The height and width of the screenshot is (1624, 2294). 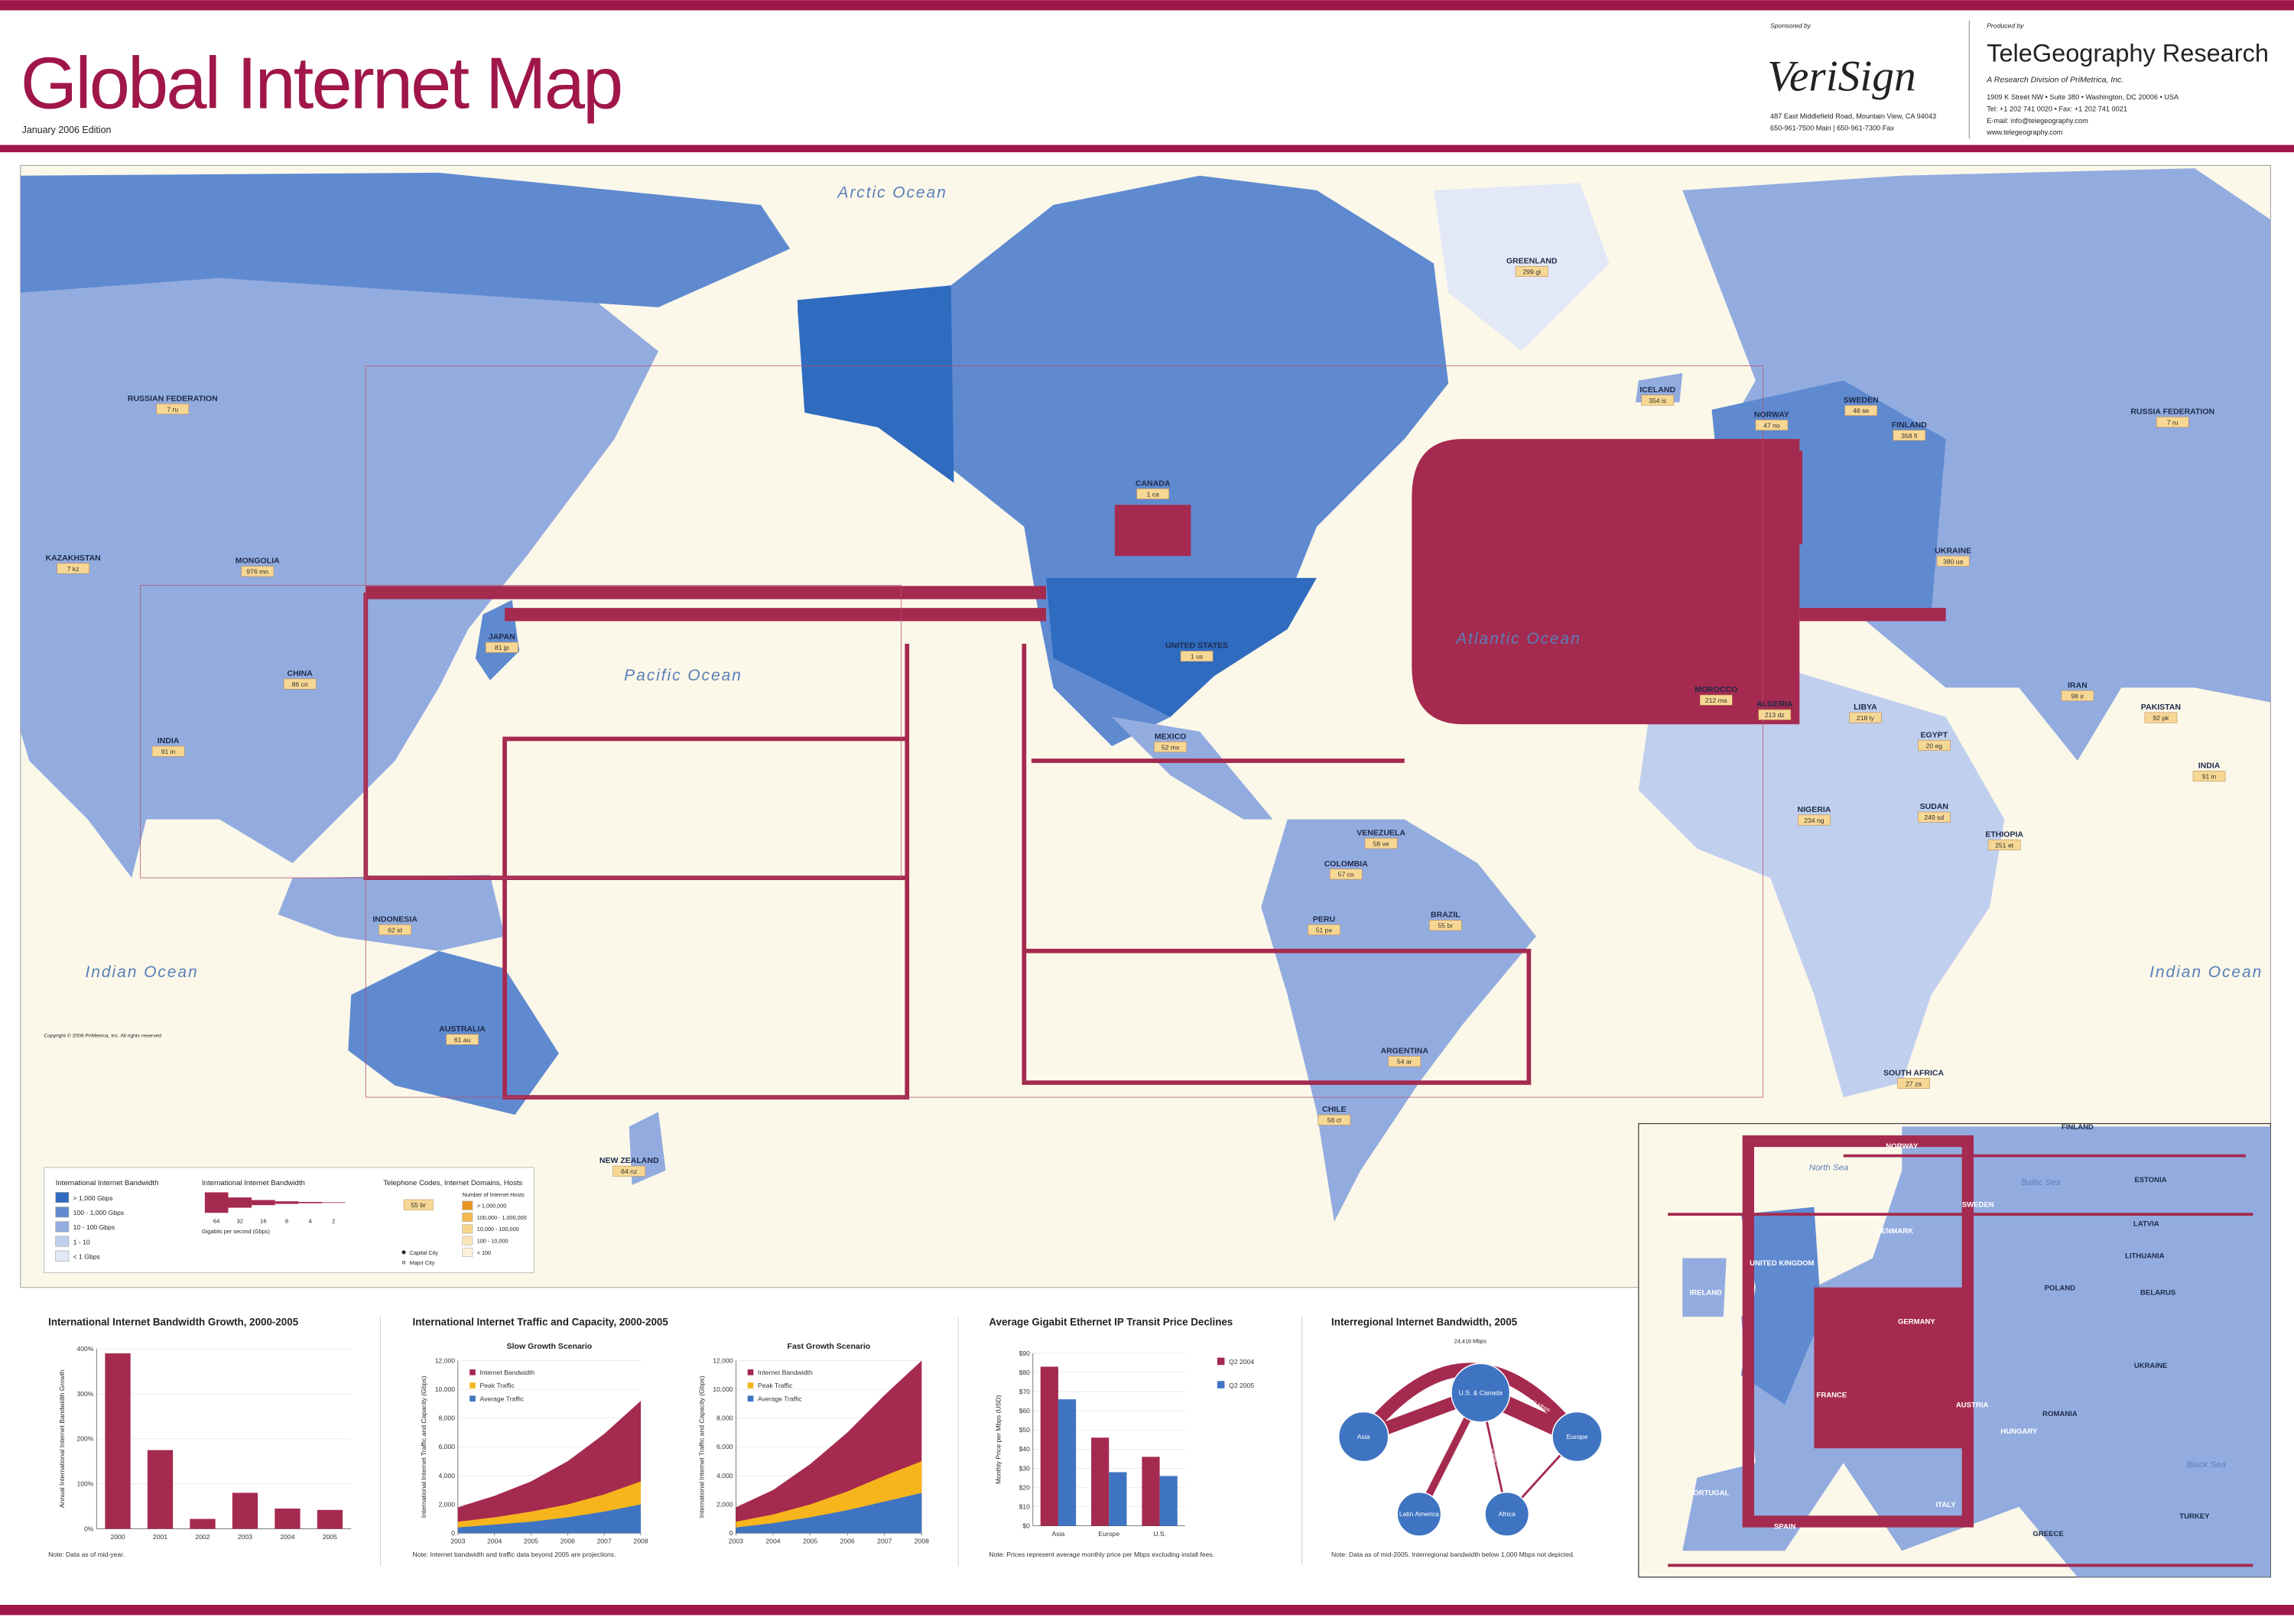 What do you see at coordinates (1785, 1526) in the screenshot?
I see `inset-country: SPAIN` at bounding box center [1785, 1526].